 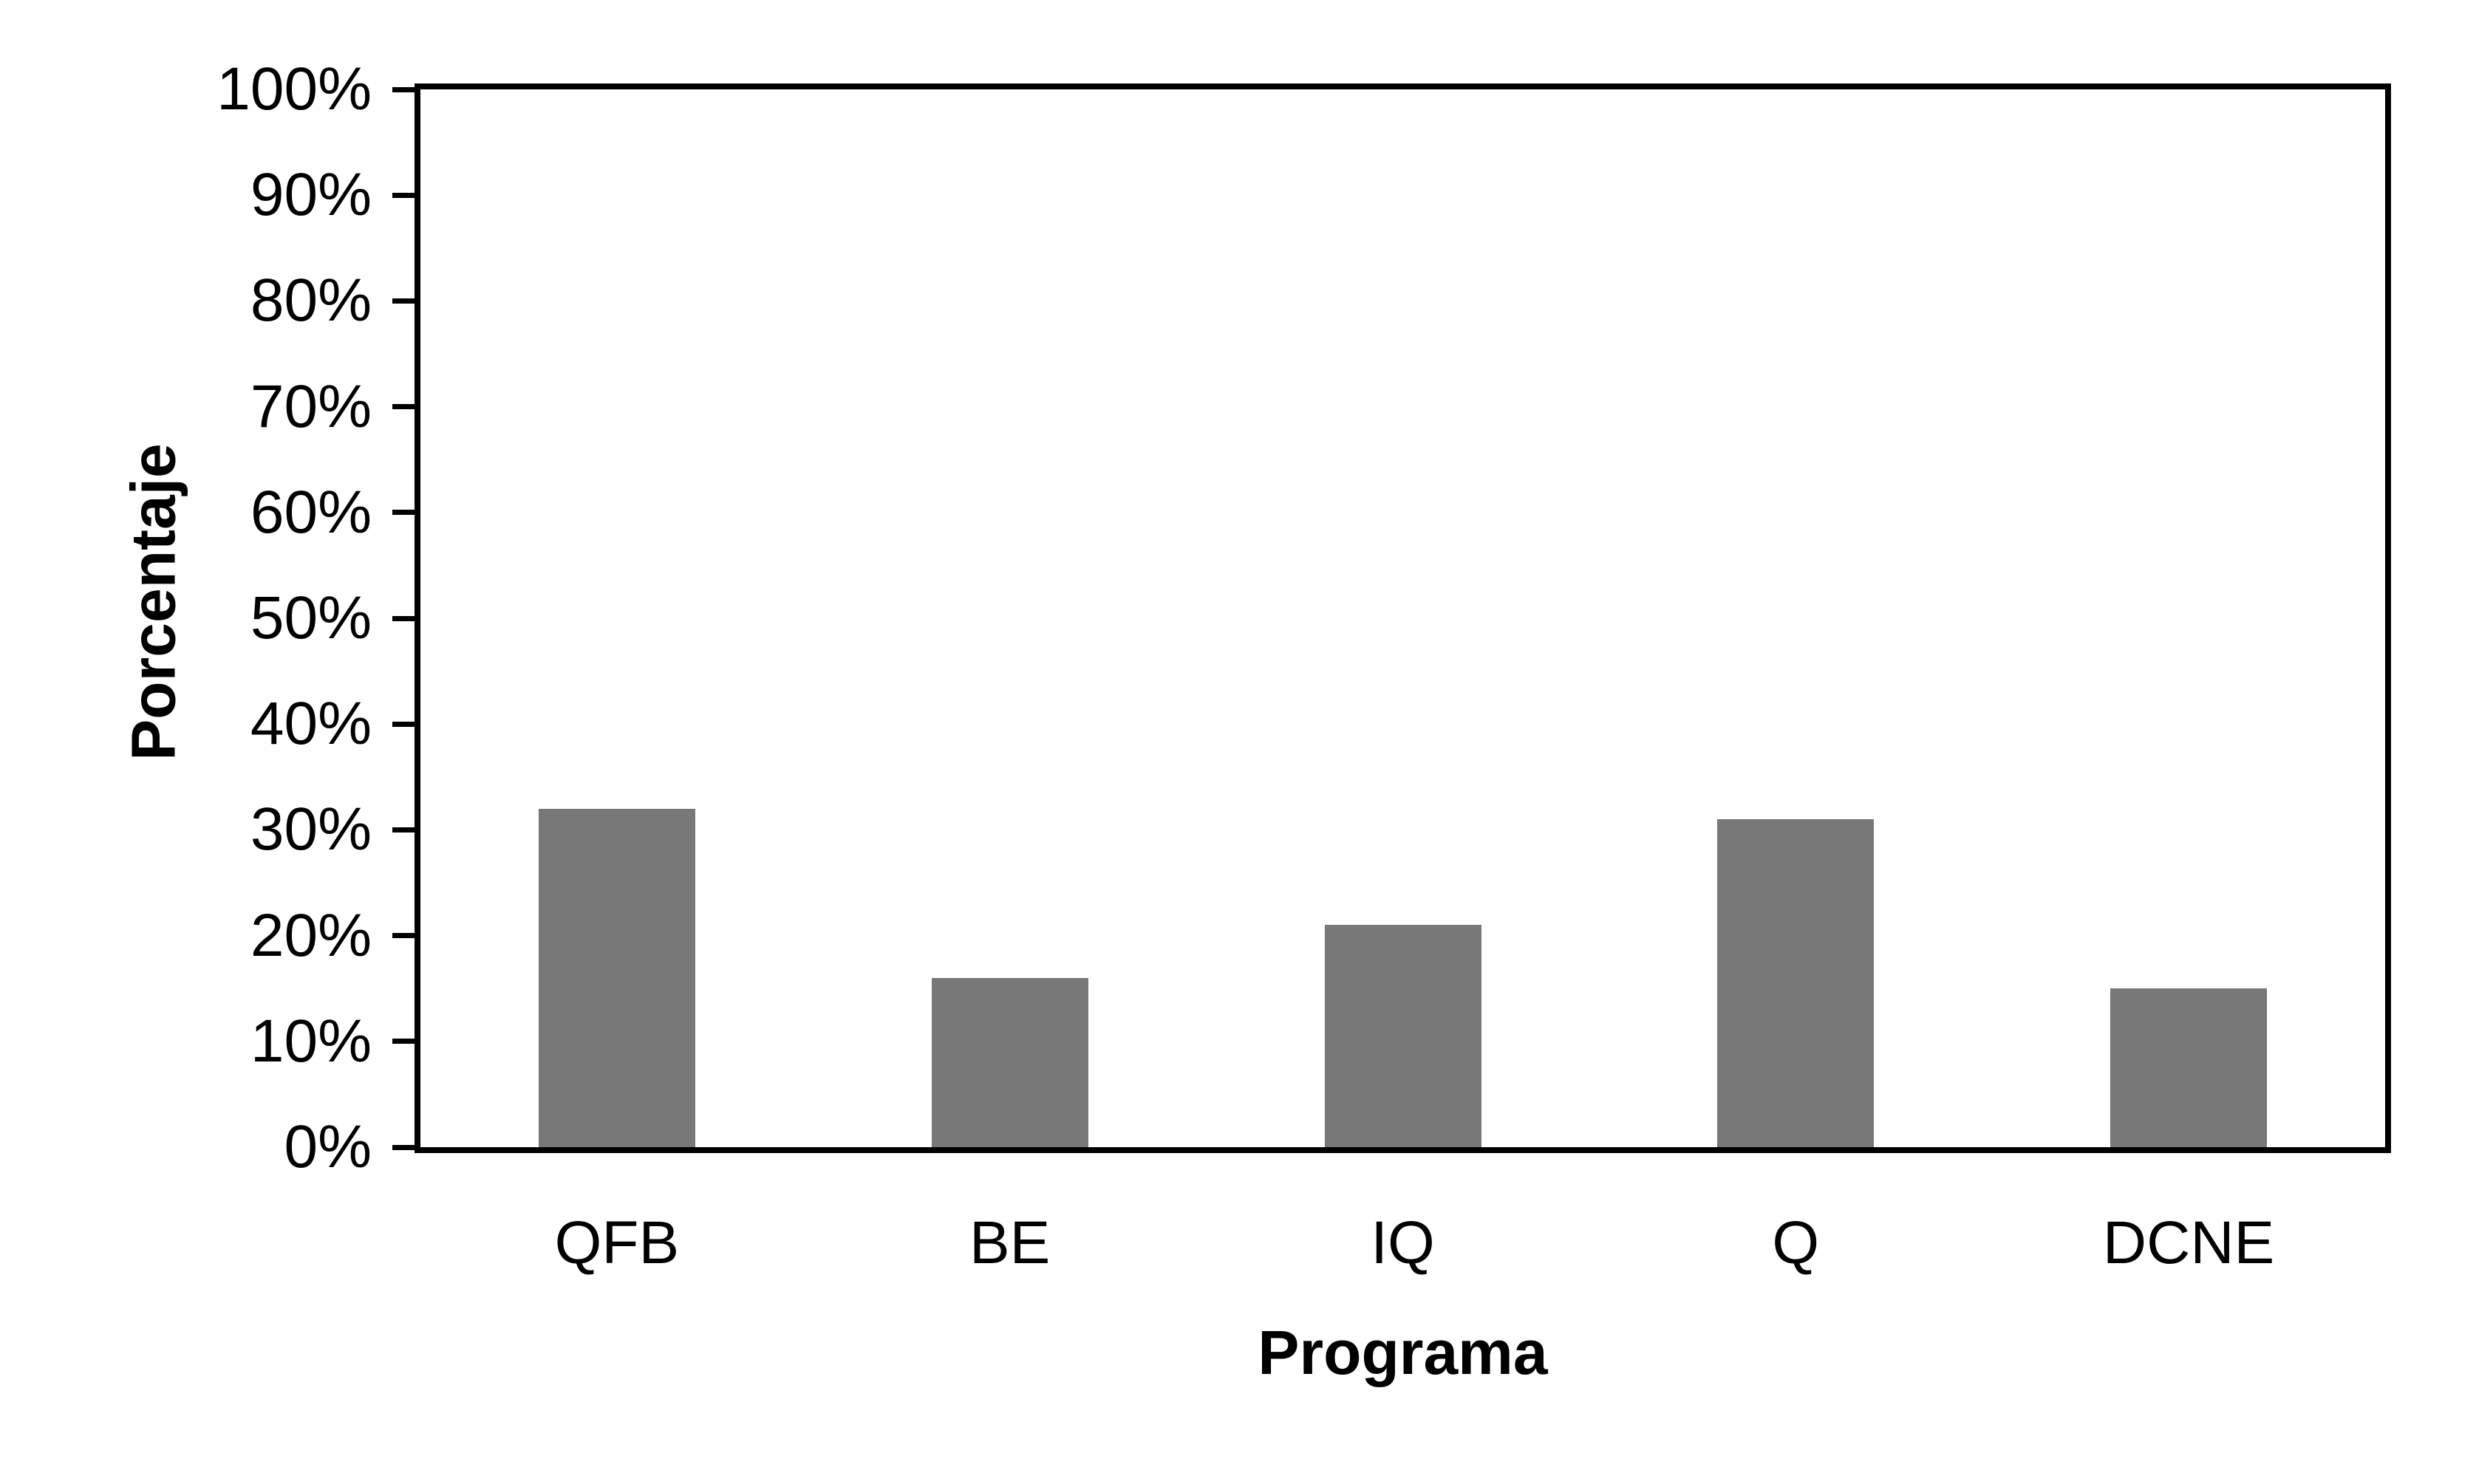 What do you see at coordinates (2189, 1068) in the screenshot?
I see `bar-dcne` at bounding box center [2189, 1068].